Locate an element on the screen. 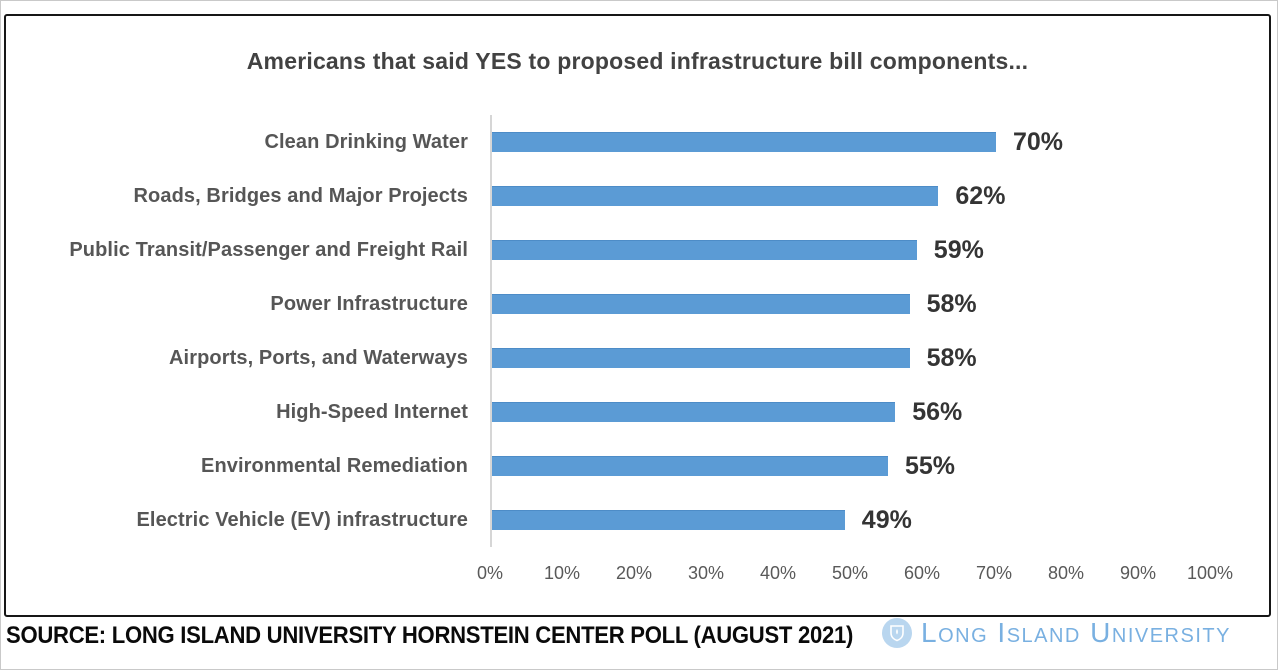 This screenshot has height=670, width=1278. value-label: 59% is located at coordinates (958, 249).